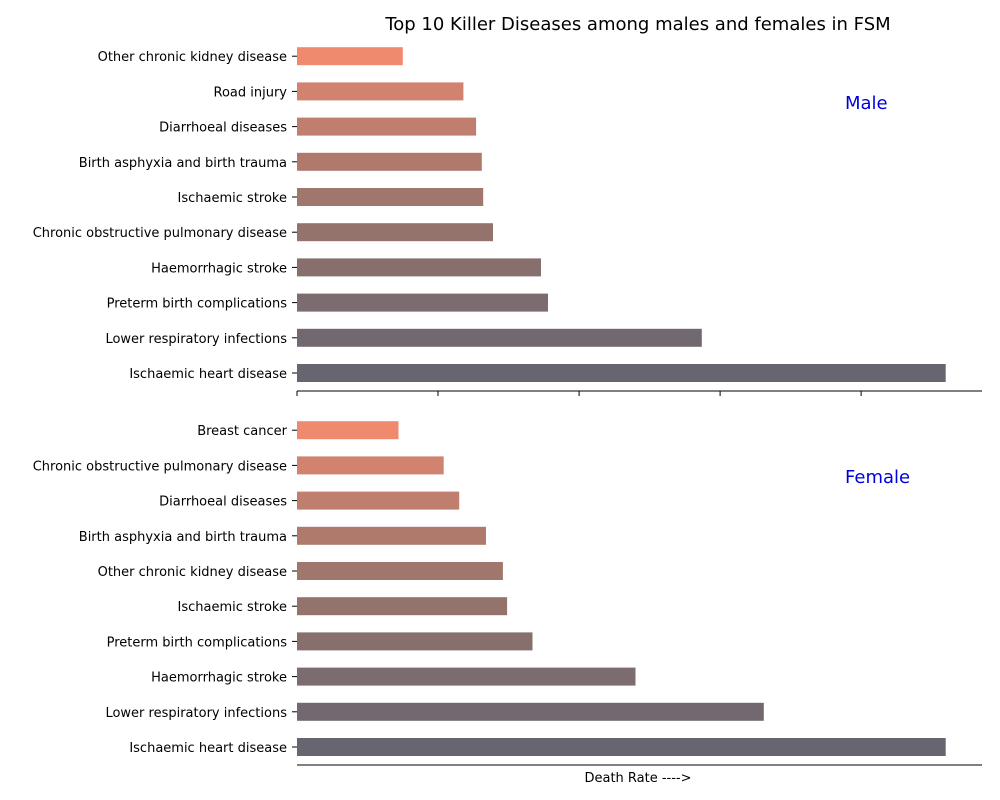 The image size is (1000, 800). I want to click on female-category-label: Lower respiratory infections, so click(196, 713).